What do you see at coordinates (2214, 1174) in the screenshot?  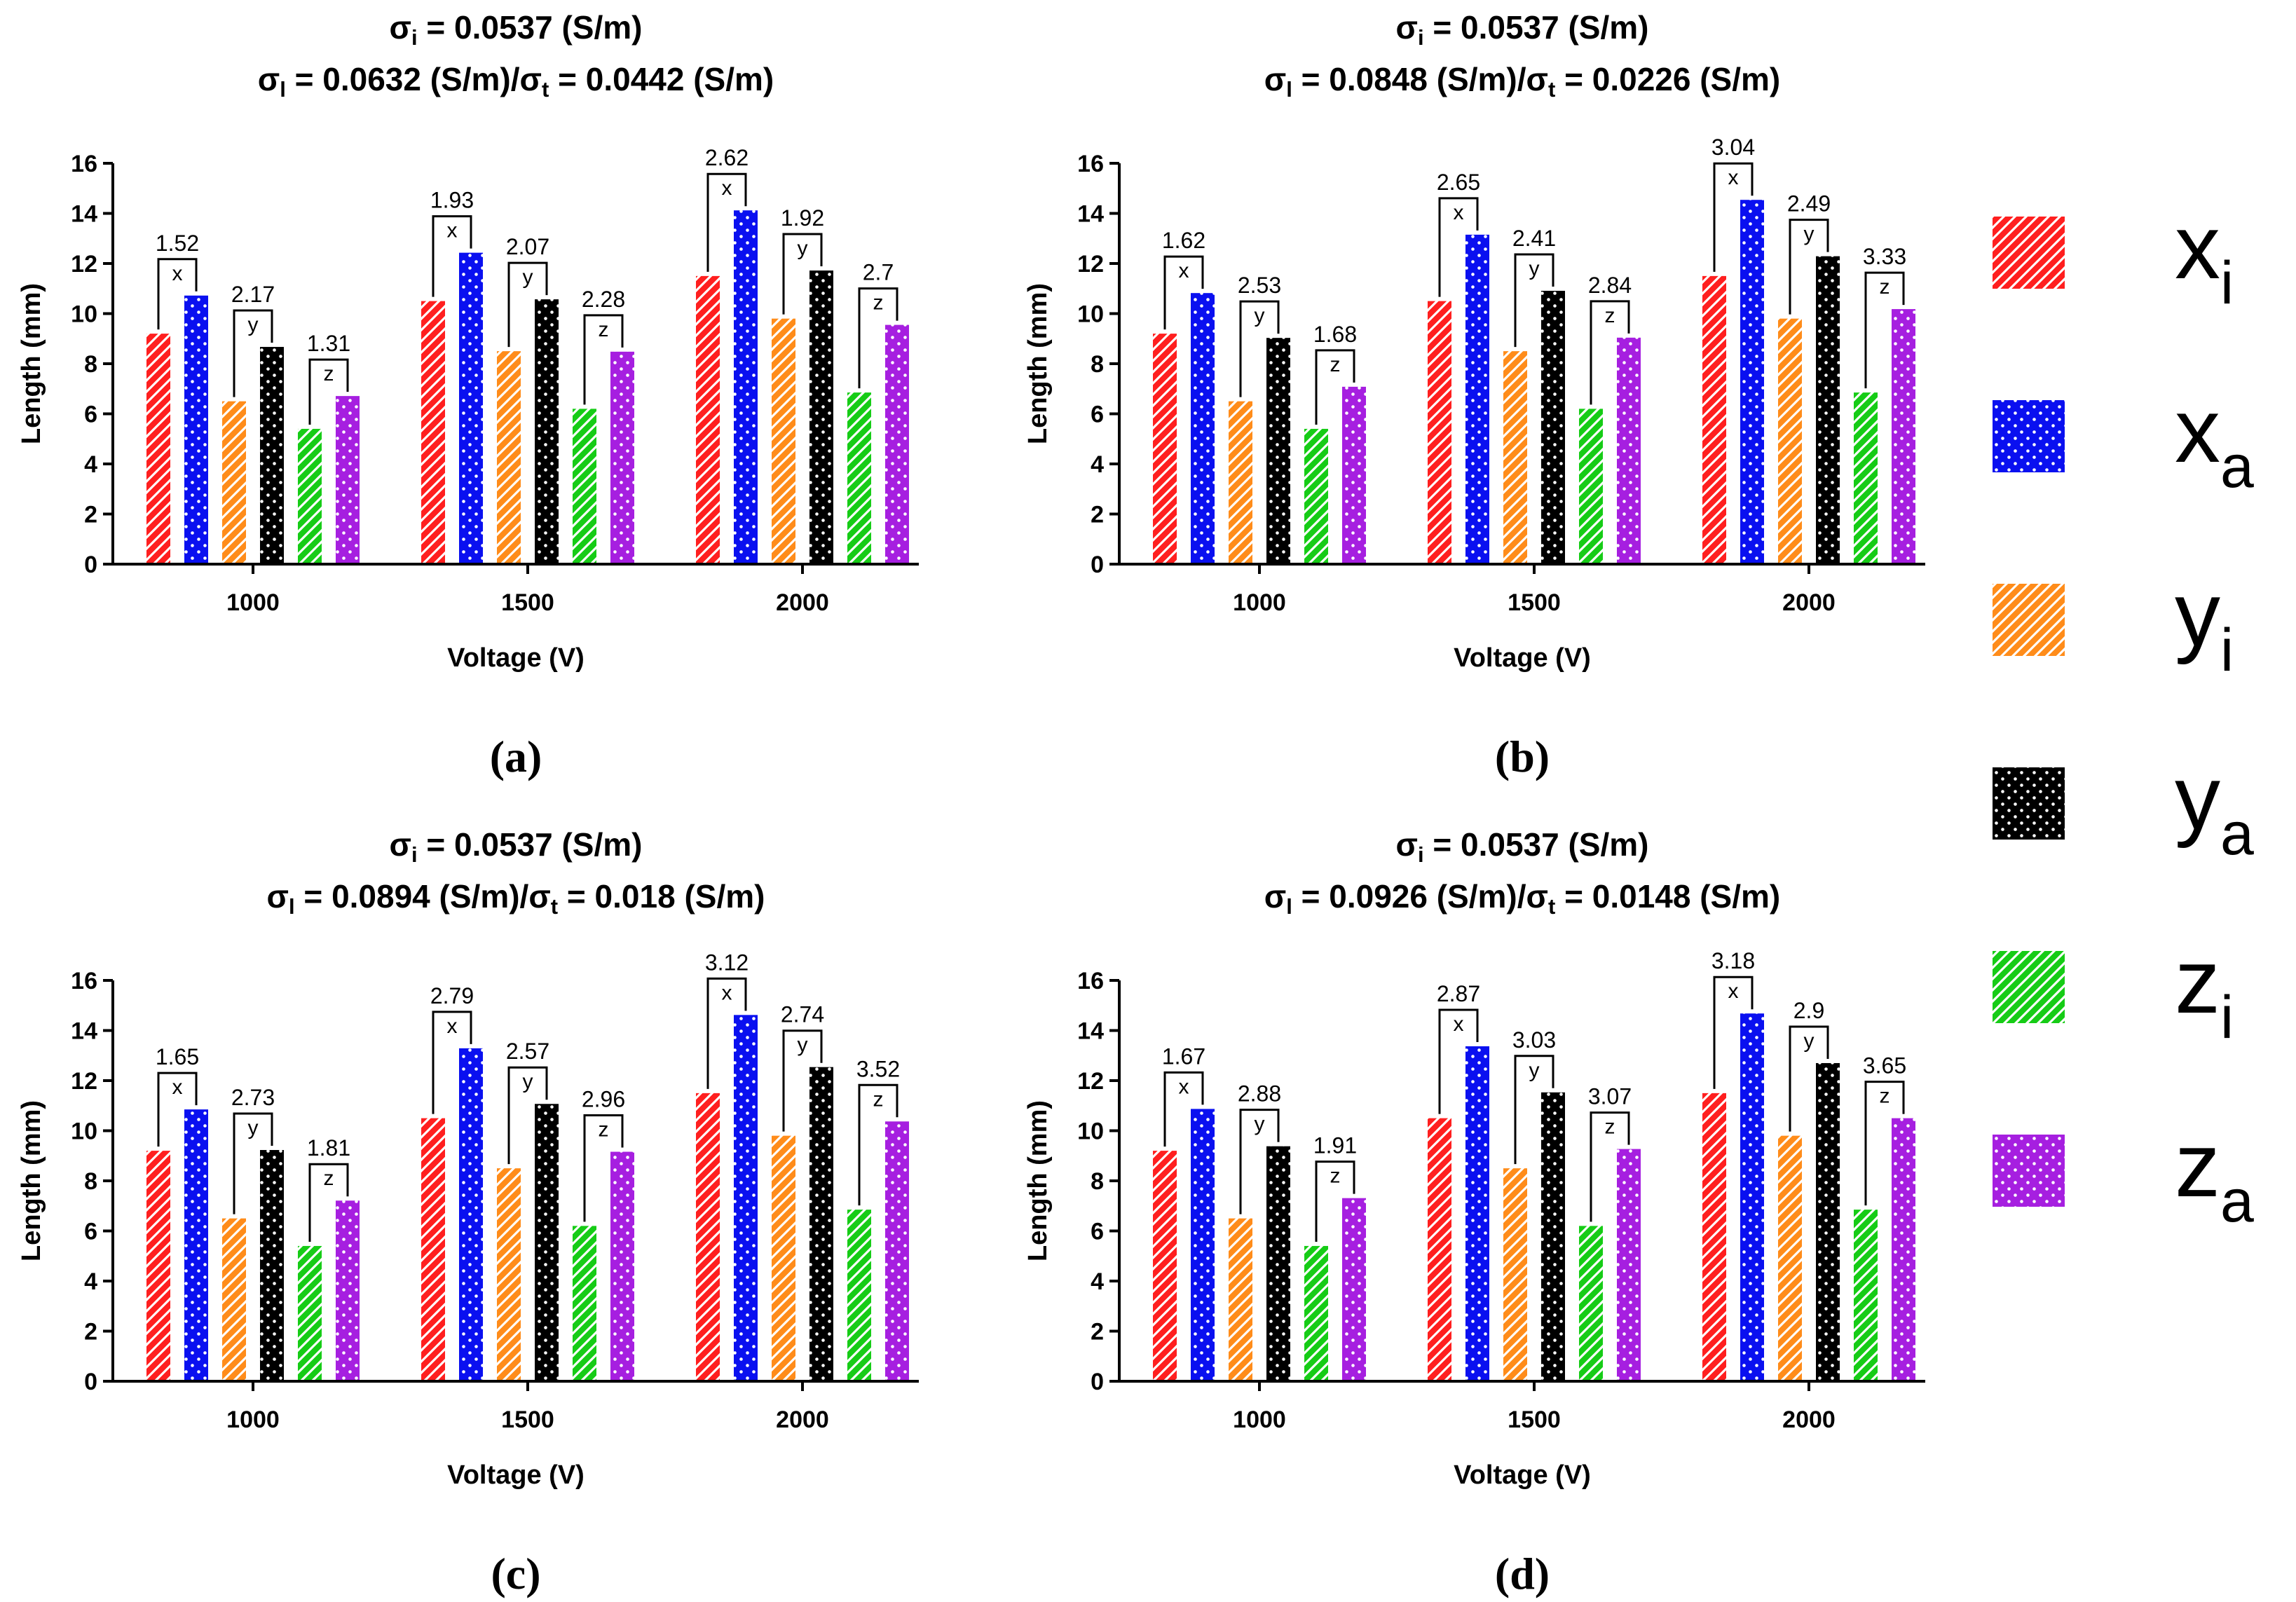 I see `legend-label-za: za` at bounding box center [2214, 1174].